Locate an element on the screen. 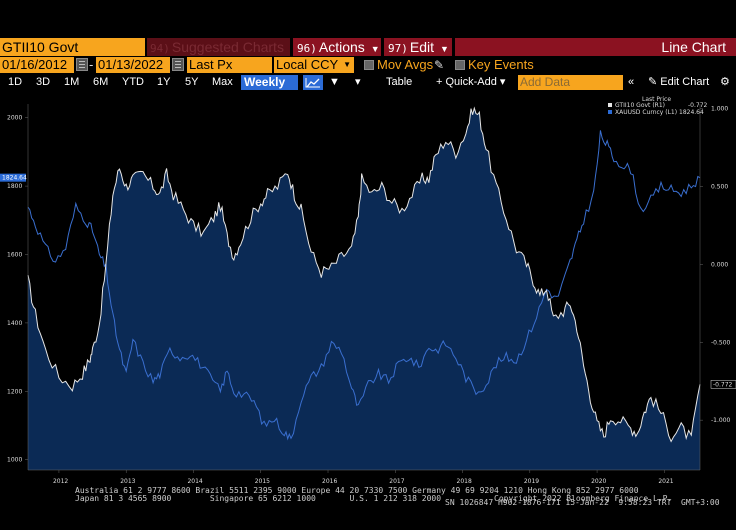 This screenshot has height=530, width=736. period-label: Weekly is located at coordinates (265, 82).